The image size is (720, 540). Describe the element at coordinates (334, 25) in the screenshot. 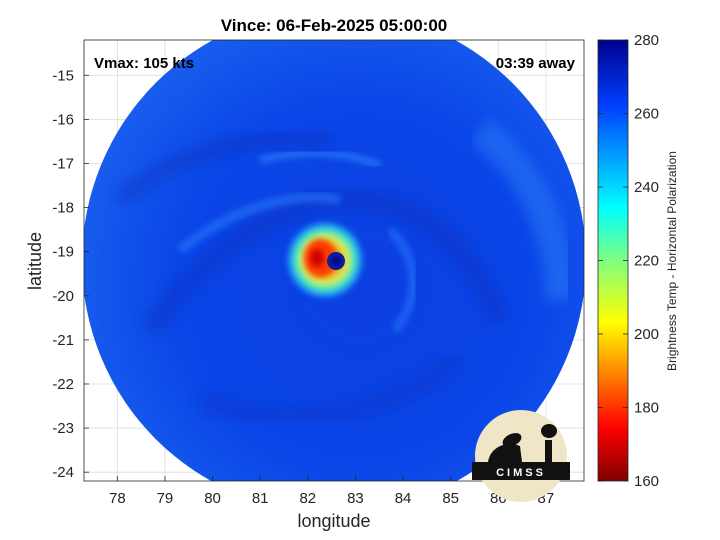

I see `chart-title: Vince: 06-Feb-2025 05:00:00` at that location.